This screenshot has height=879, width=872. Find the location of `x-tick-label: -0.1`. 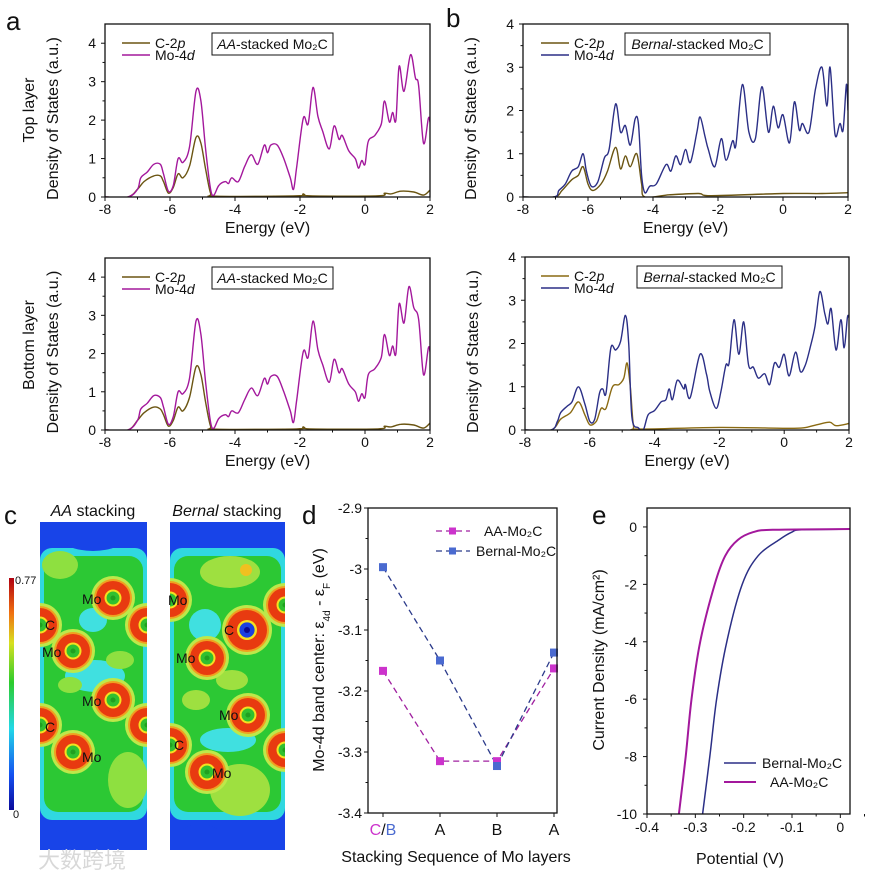

x-tick-label: -0.1 is located at coordinates (792, 827).